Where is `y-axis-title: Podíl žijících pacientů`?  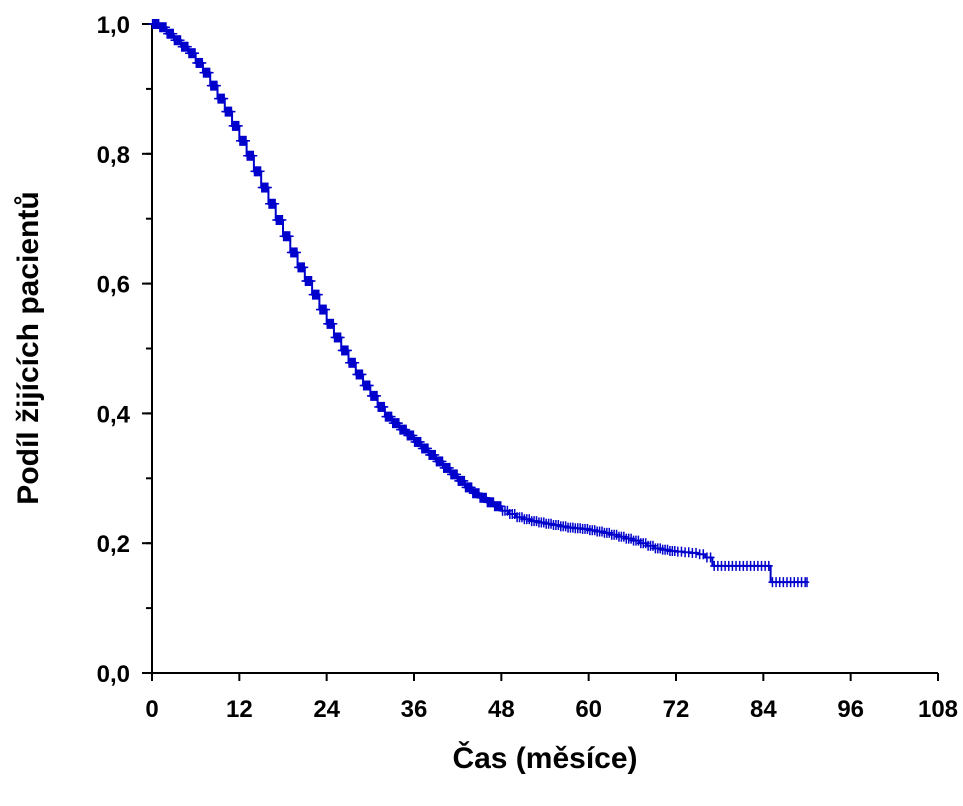
y-axis-title: Podíl žijících pacientů is located at coordinates (28, 347).